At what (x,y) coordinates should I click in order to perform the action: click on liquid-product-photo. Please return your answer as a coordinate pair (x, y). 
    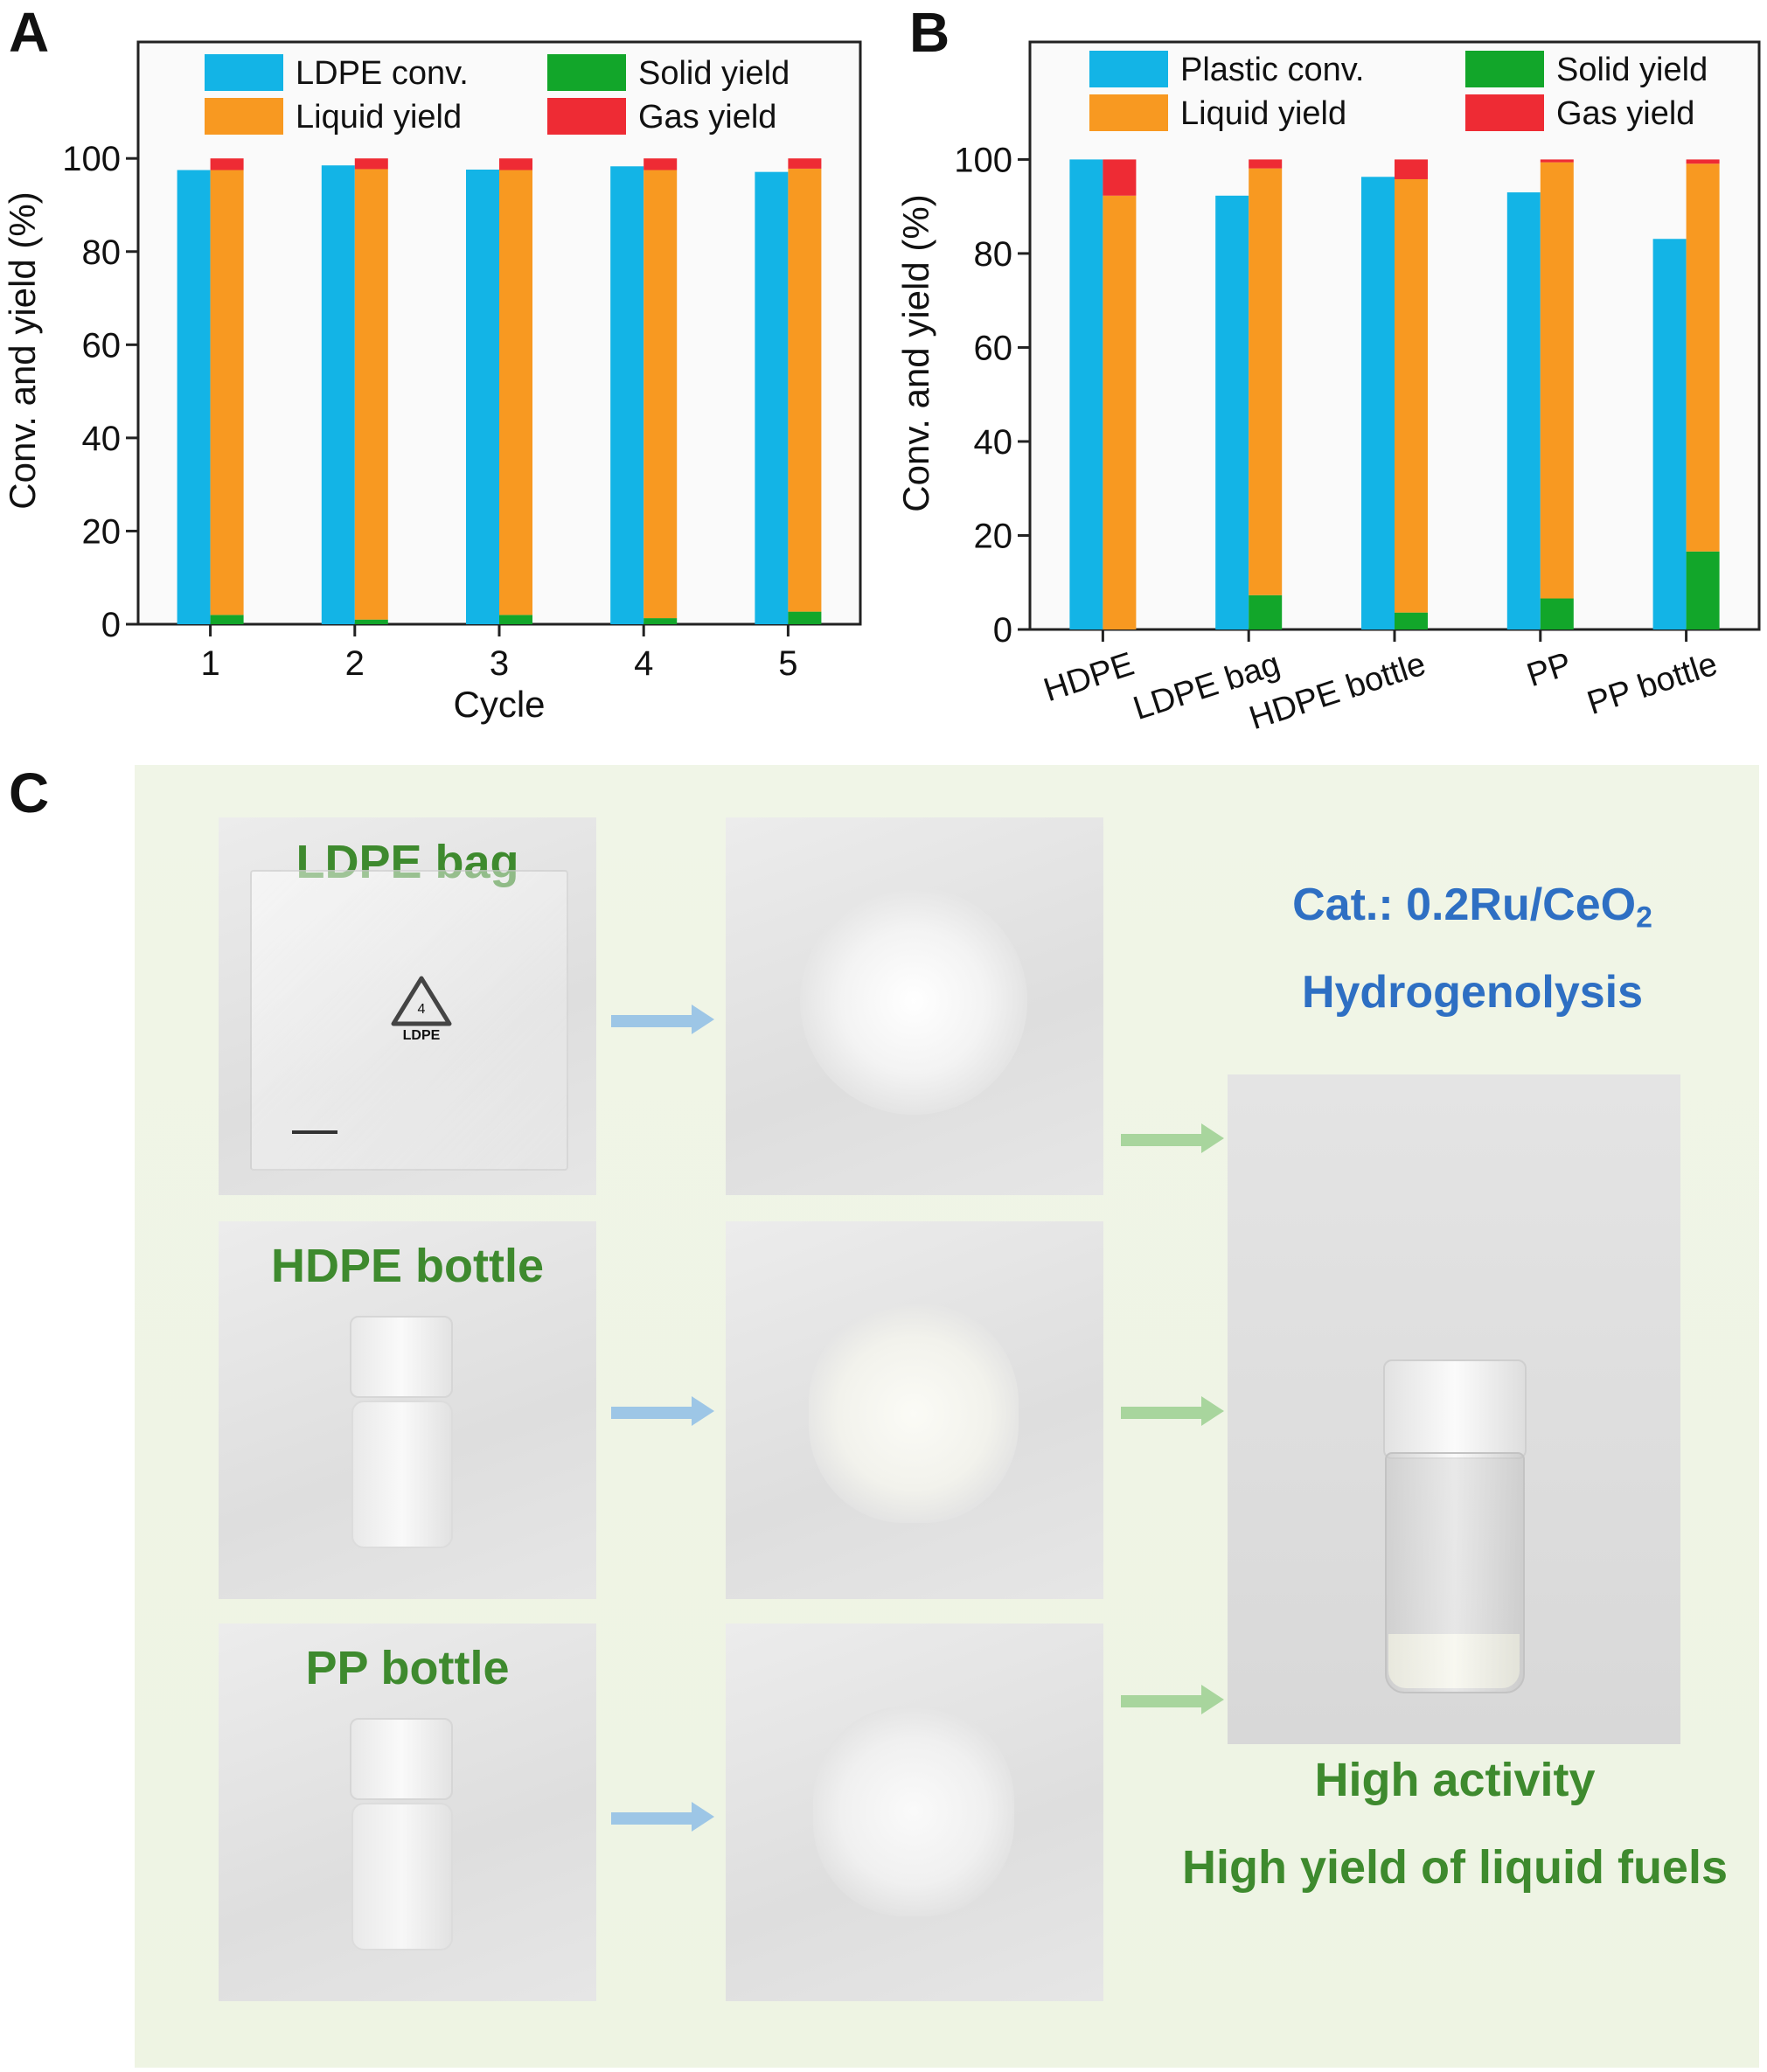
    Looking at the image, I should click on (1454, 1409).